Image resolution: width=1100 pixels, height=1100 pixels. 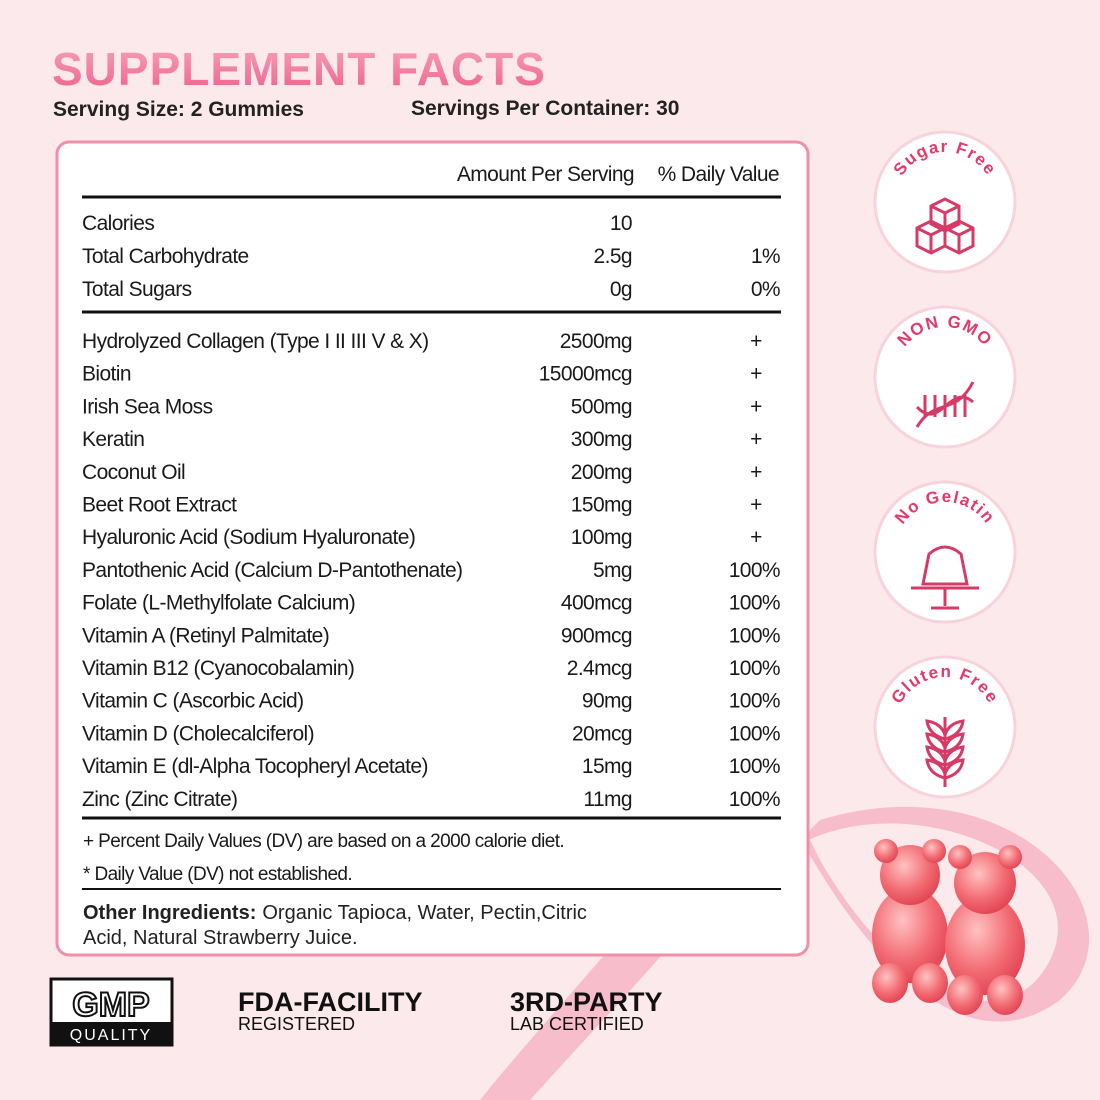 I want to click on nutrient-amount: 10, so click(x=621, y=223).